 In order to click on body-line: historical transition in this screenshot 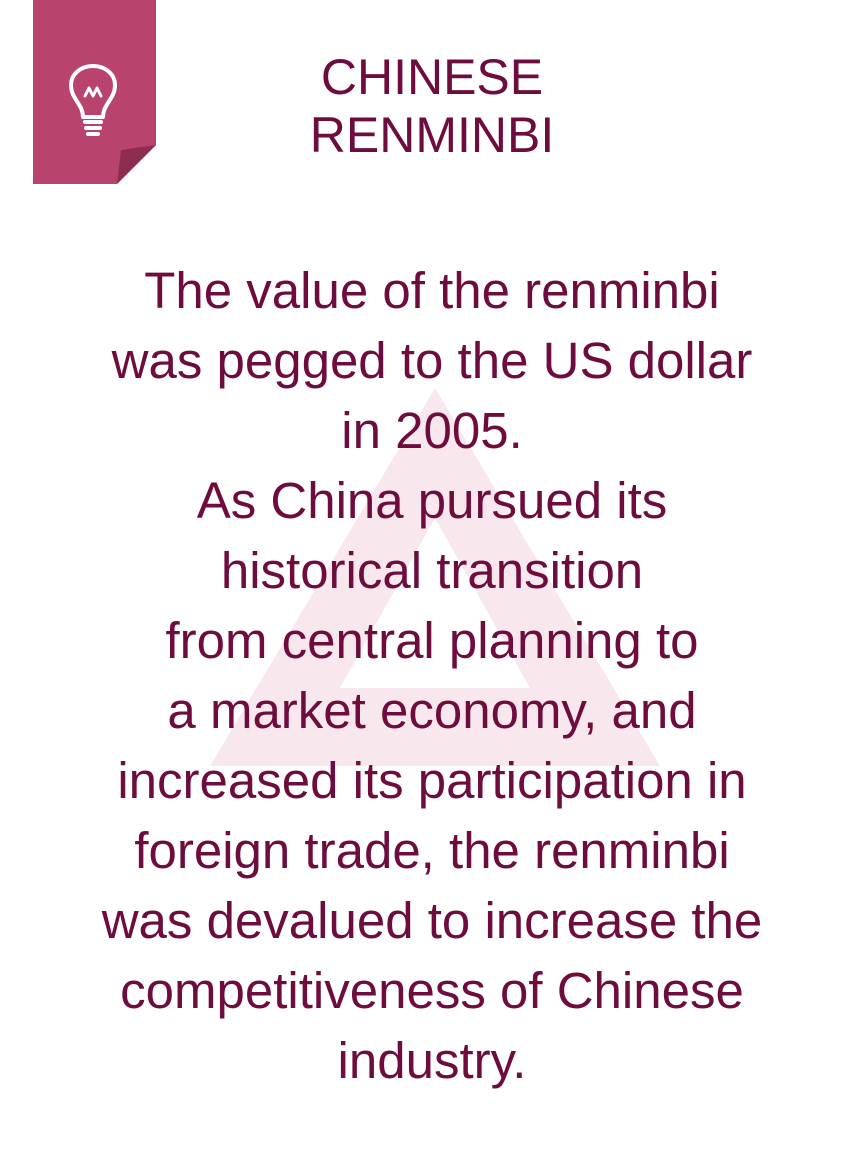, I will do `click(432, 570)`.